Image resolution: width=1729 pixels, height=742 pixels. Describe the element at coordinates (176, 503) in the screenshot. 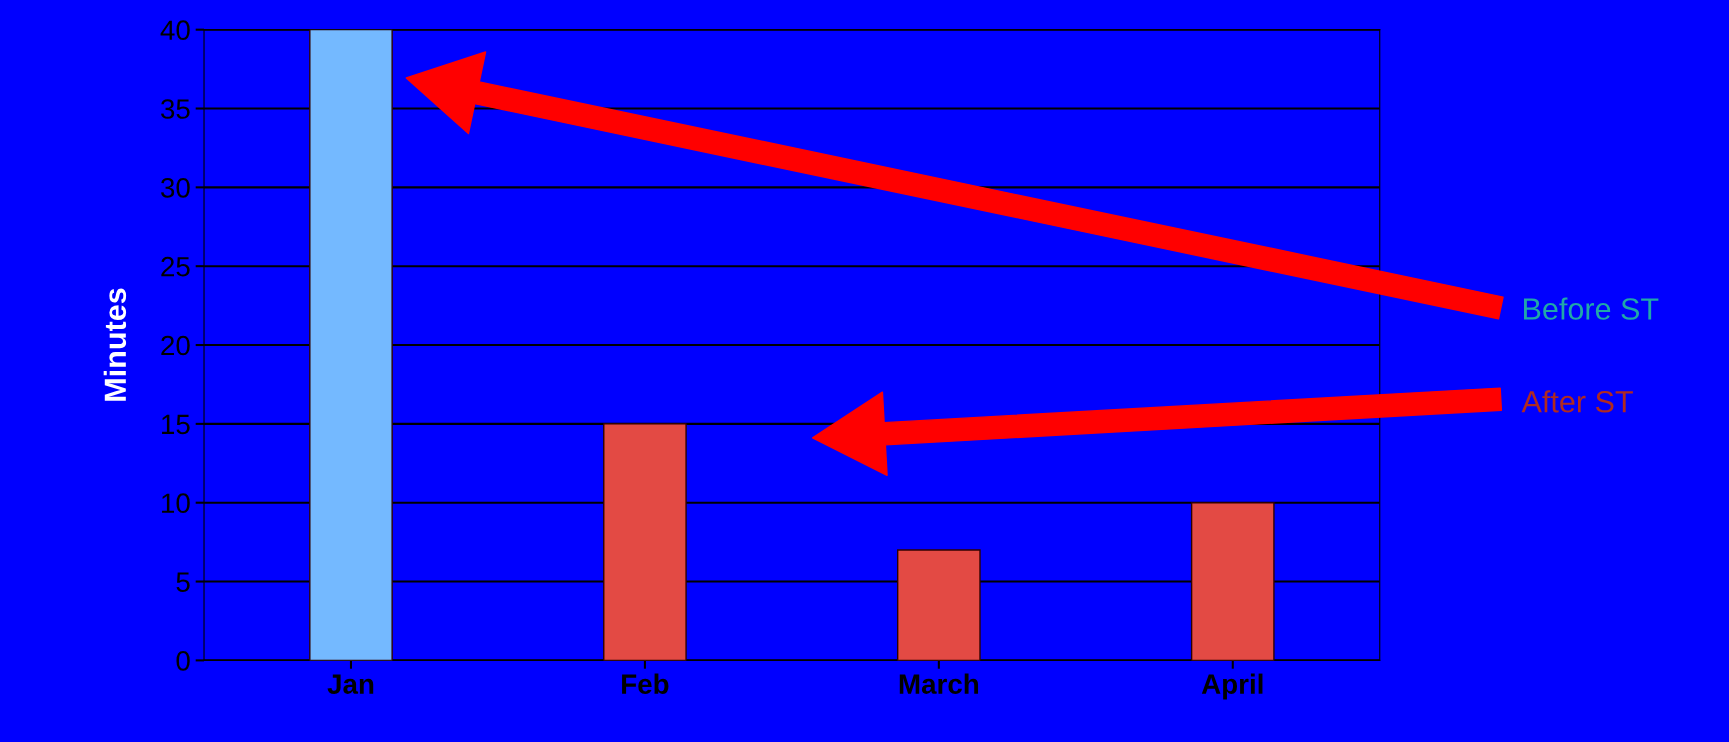

I see `y-tick-label: 10` at that location.